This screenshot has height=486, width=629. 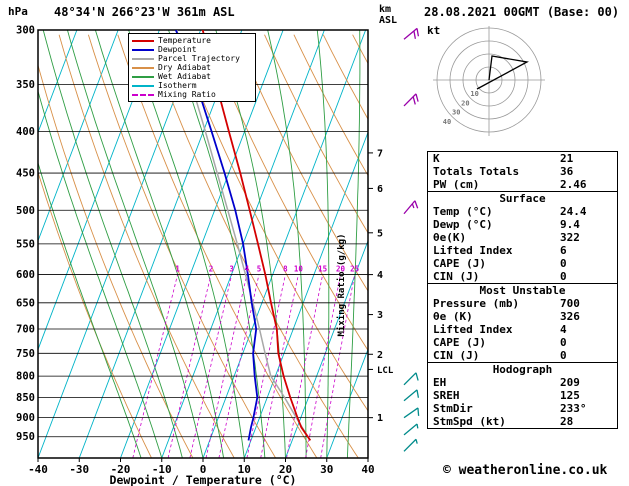 I want to click on row-value: 24.4, so click(x=573, y=211).